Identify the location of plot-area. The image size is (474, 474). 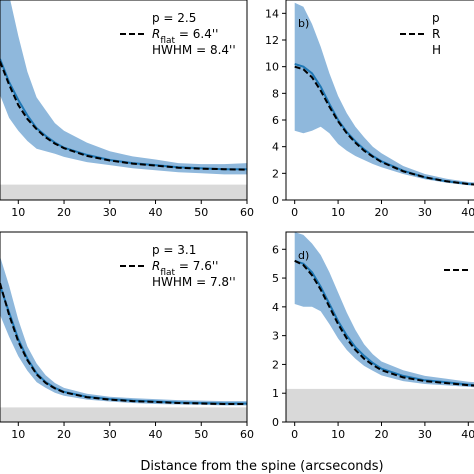
(384, 94).